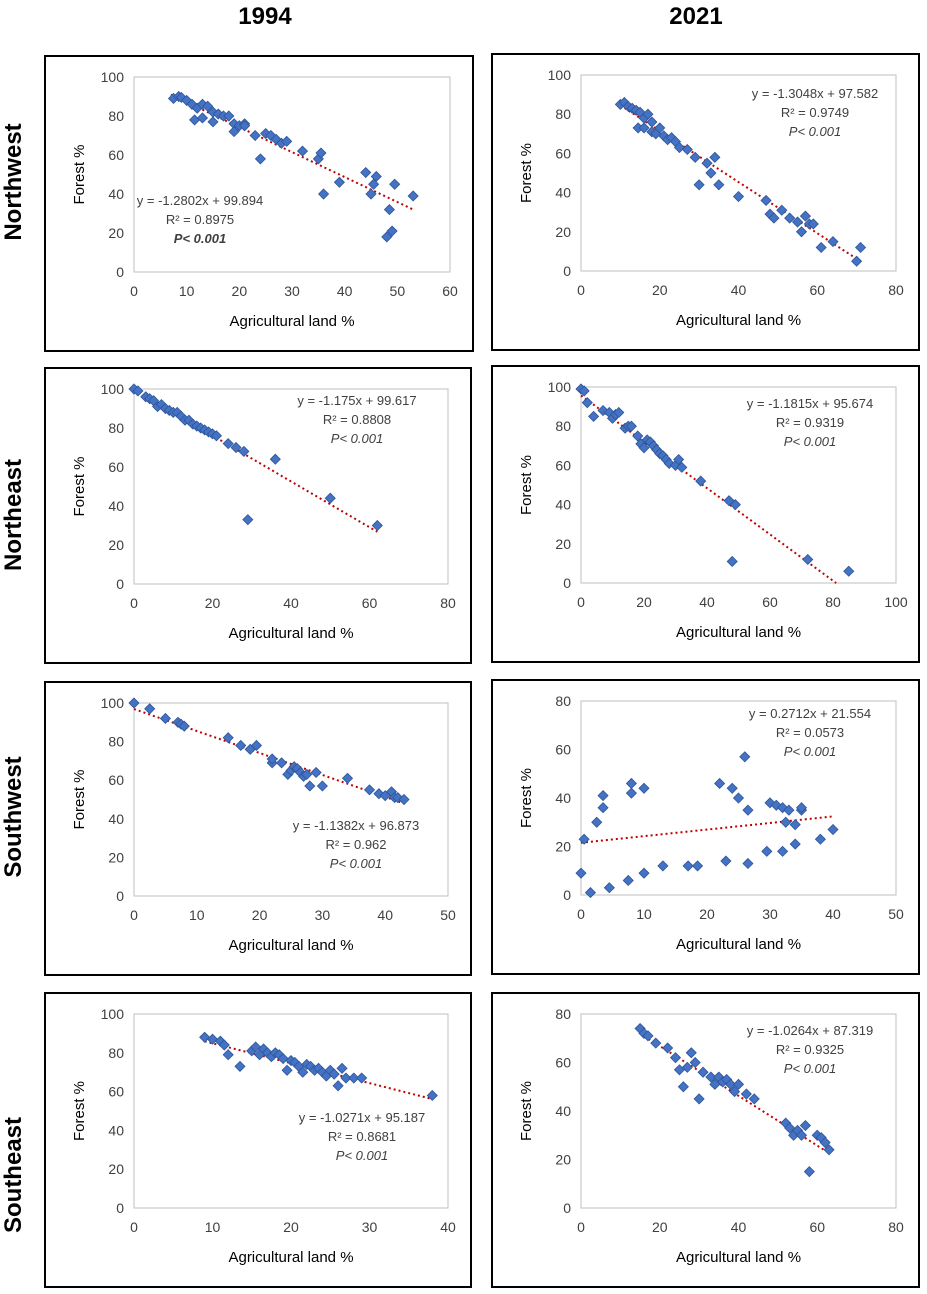 The image size is (927, 1294). What do you see at coordinates (810, 422) in the screenshot?
I see `r-squared-label: R² = 0.9319` at bounding box center [810, 422].